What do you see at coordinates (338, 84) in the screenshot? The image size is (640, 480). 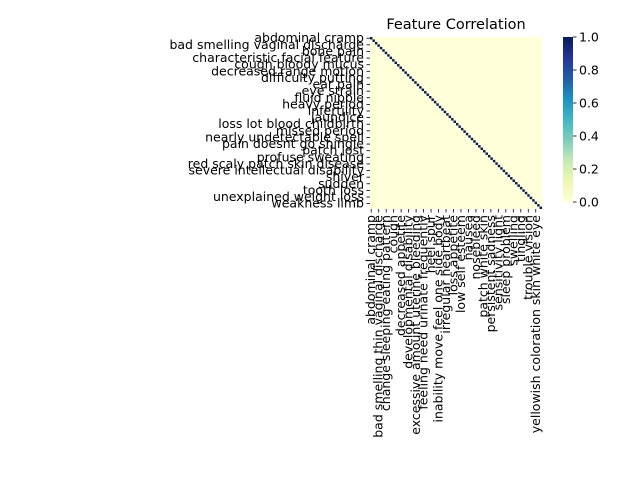 I see `y-tick-label: ear pain` at bounding box center [338, 84].